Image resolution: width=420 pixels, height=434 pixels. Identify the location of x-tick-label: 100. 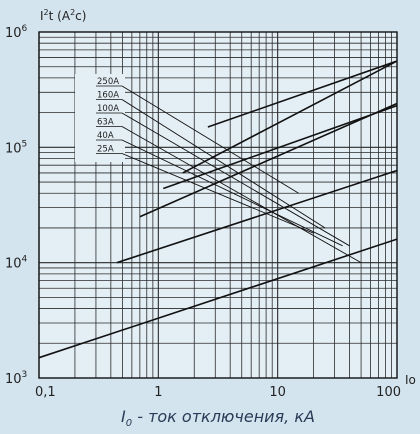
(388, 392).